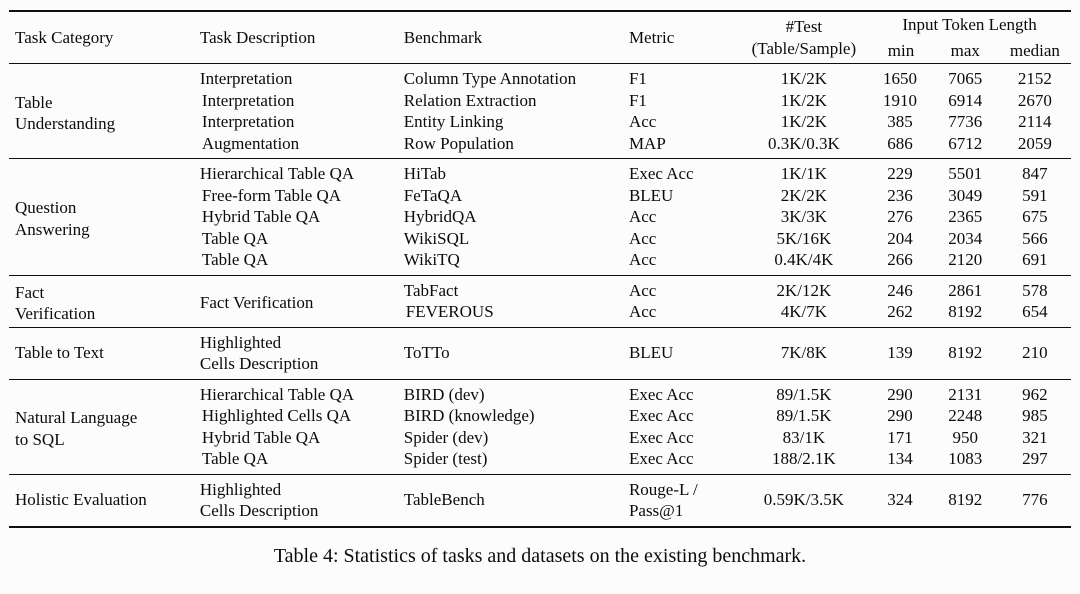 The image size is (1080, 594). What do you see at coordinates (440, 216) in the screenshot?
I see `cell-benchmark: HybridQA` at bounding box center [440, 216].